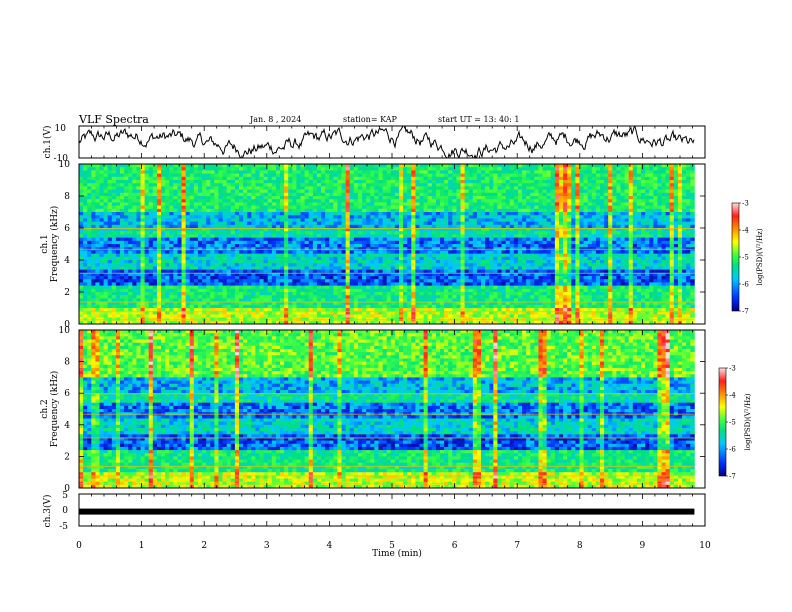 This screenshot has width=792, height=612. What do you see at coordinates (47, 142) in the screenshot?
I see `ch1-ylabel: ch.1(V)` at bounding box center [47, 142].